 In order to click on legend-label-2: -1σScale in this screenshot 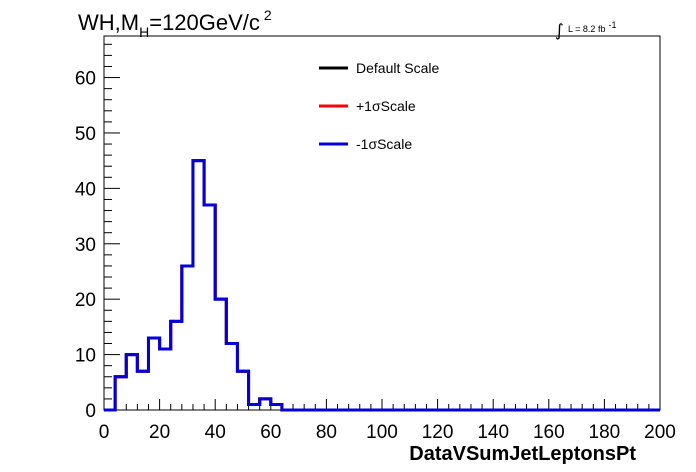, I will do `click(384, 144)`.